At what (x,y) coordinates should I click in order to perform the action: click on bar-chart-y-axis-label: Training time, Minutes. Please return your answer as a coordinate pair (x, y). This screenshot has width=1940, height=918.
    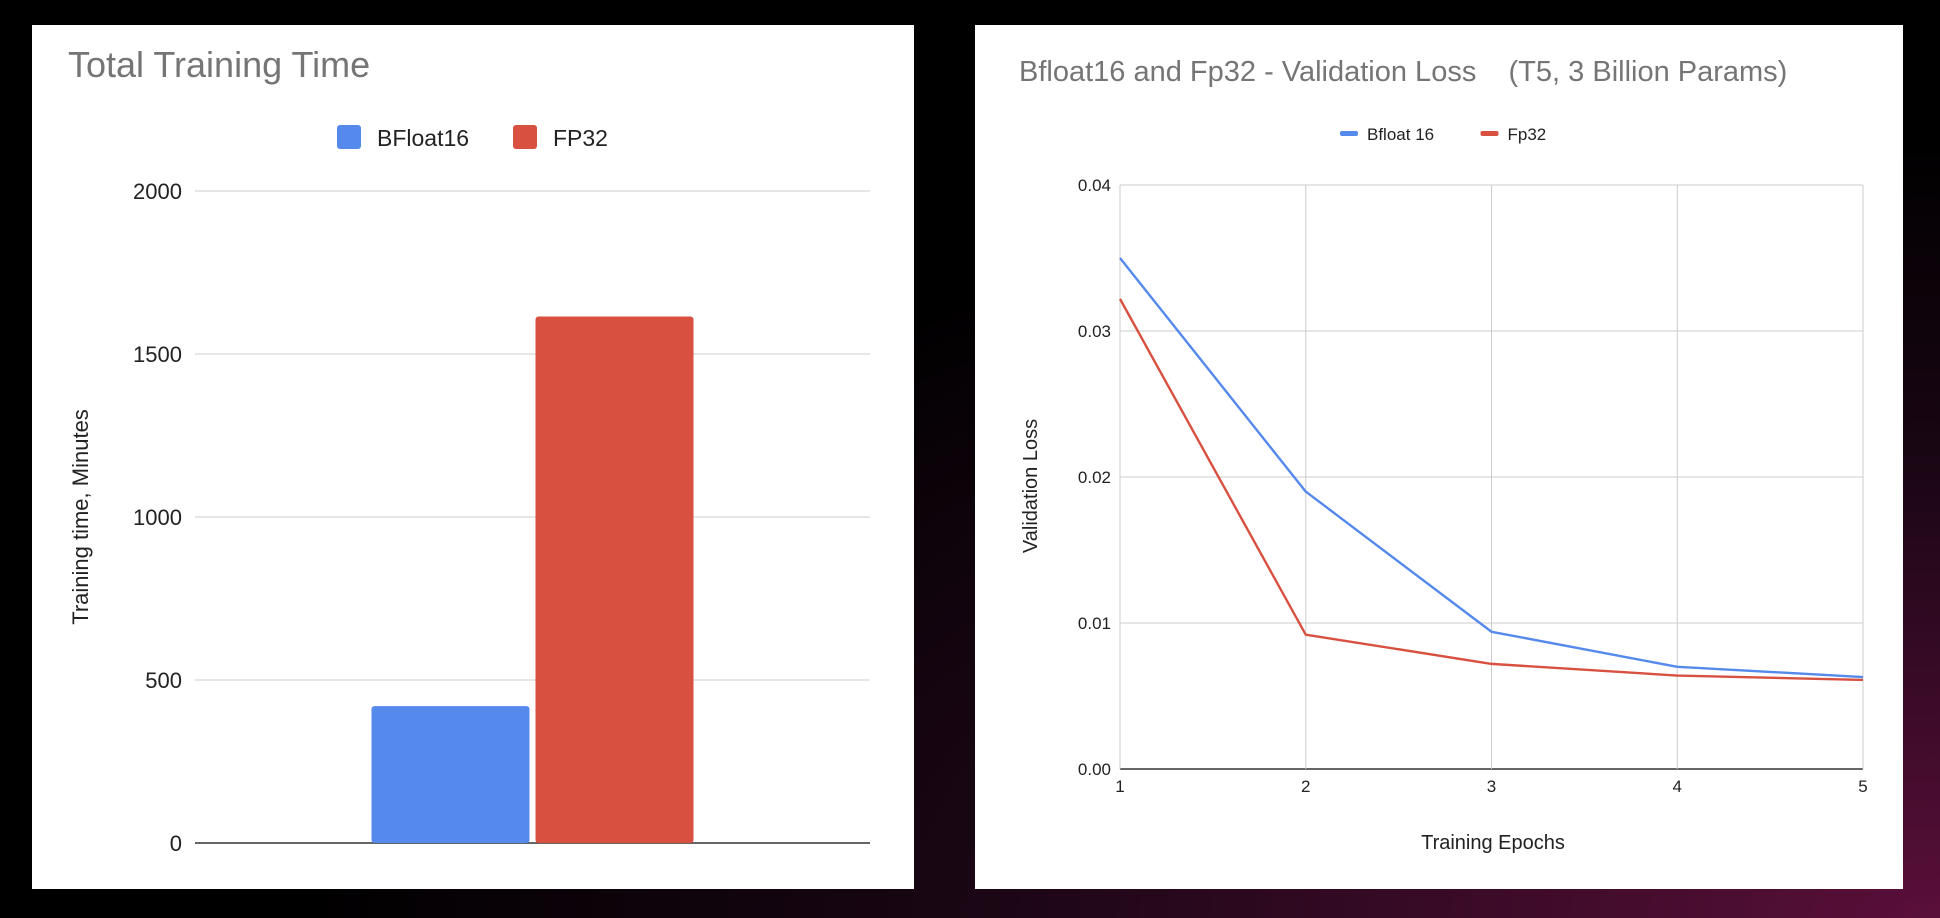
    Looking at the image, I should click on (80, 517).